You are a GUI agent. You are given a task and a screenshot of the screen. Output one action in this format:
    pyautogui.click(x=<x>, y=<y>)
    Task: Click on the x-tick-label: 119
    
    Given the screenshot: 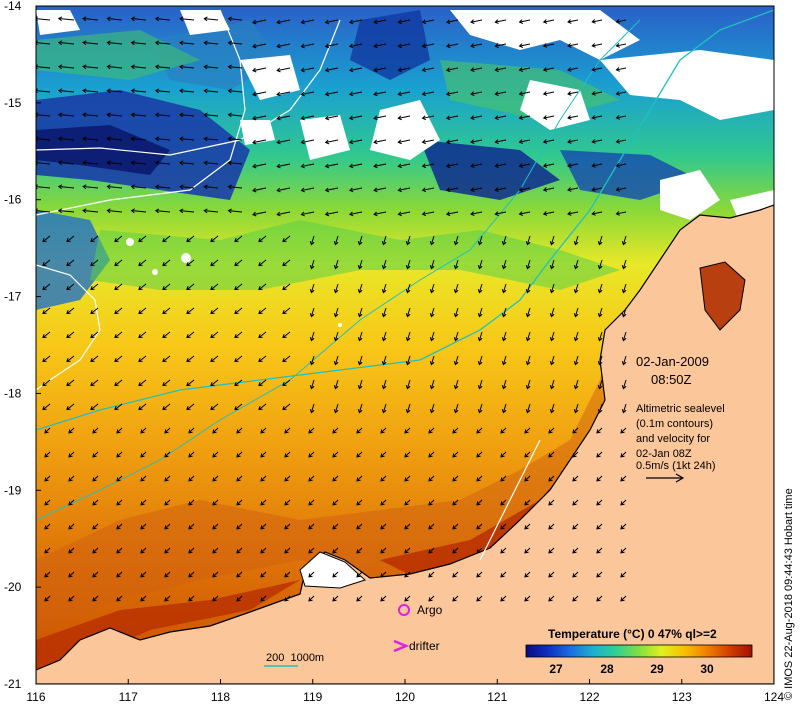 What is the action you would take?
    pyautogui.click(x=312, y=697)
    